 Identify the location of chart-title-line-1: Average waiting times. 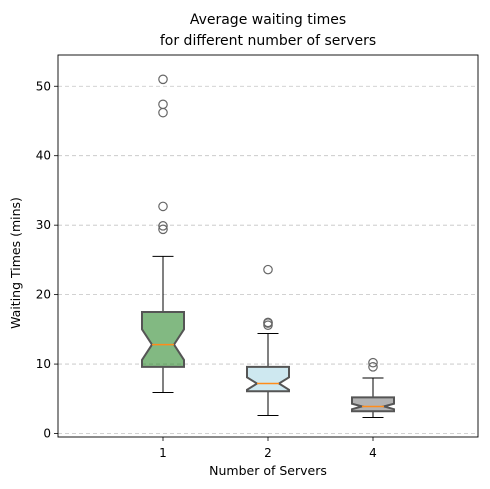
(268, 20).